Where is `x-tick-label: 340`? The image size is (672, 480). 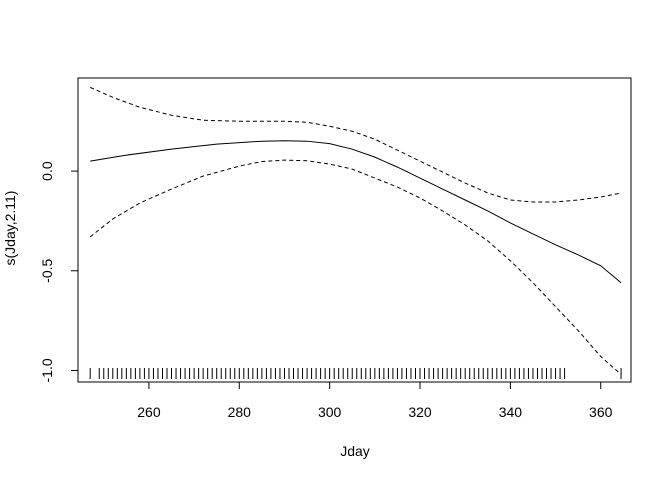
x-tick-label: 340 is located at coordinates (511, 412).